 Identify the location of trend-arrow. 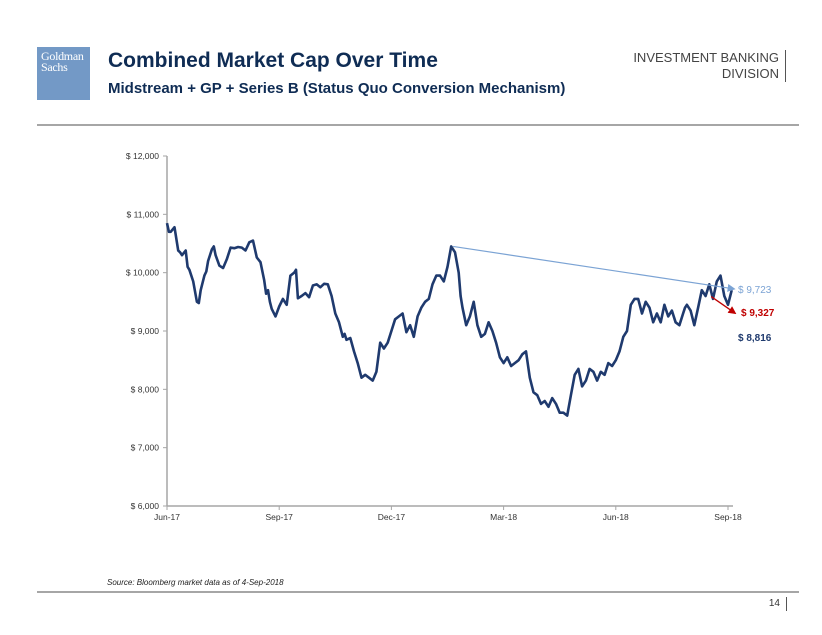
(594, 268).